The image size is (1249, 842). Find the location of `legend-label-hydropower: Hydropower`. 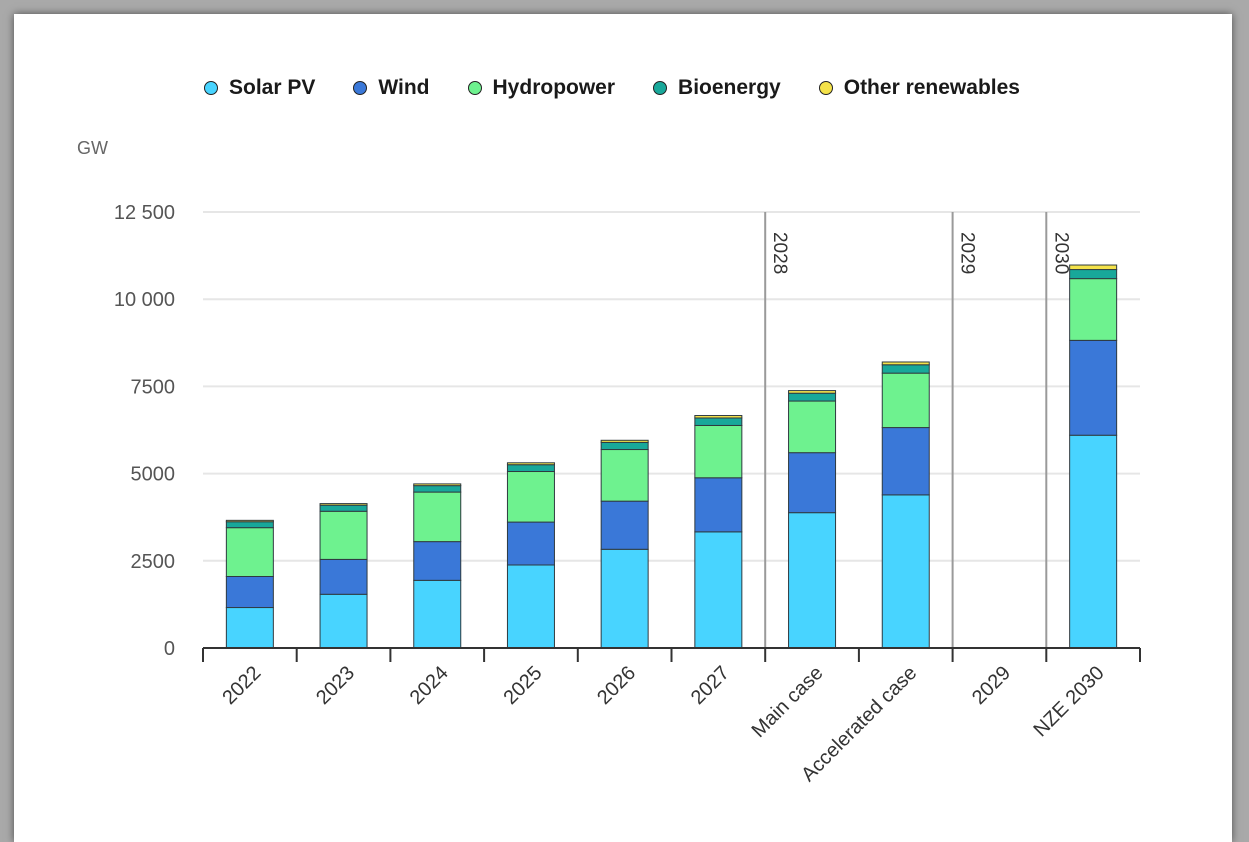

legend-label-hydropower: Hydropower is located at coordinates (554, 87).